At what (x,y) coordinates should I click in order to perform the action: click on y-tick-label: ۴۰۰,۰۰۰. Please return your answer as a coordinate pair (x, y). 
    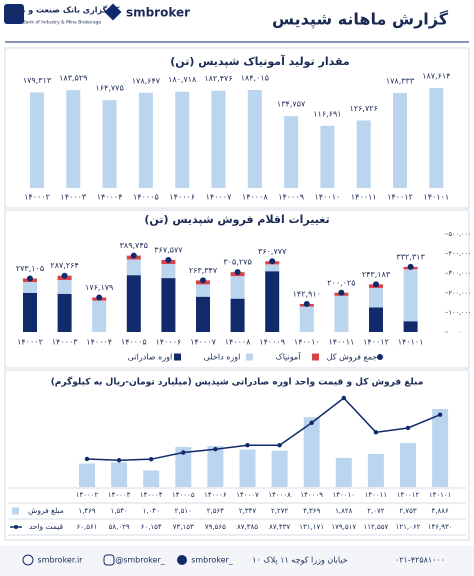
    Looking at the image, I should click on (459, 254).